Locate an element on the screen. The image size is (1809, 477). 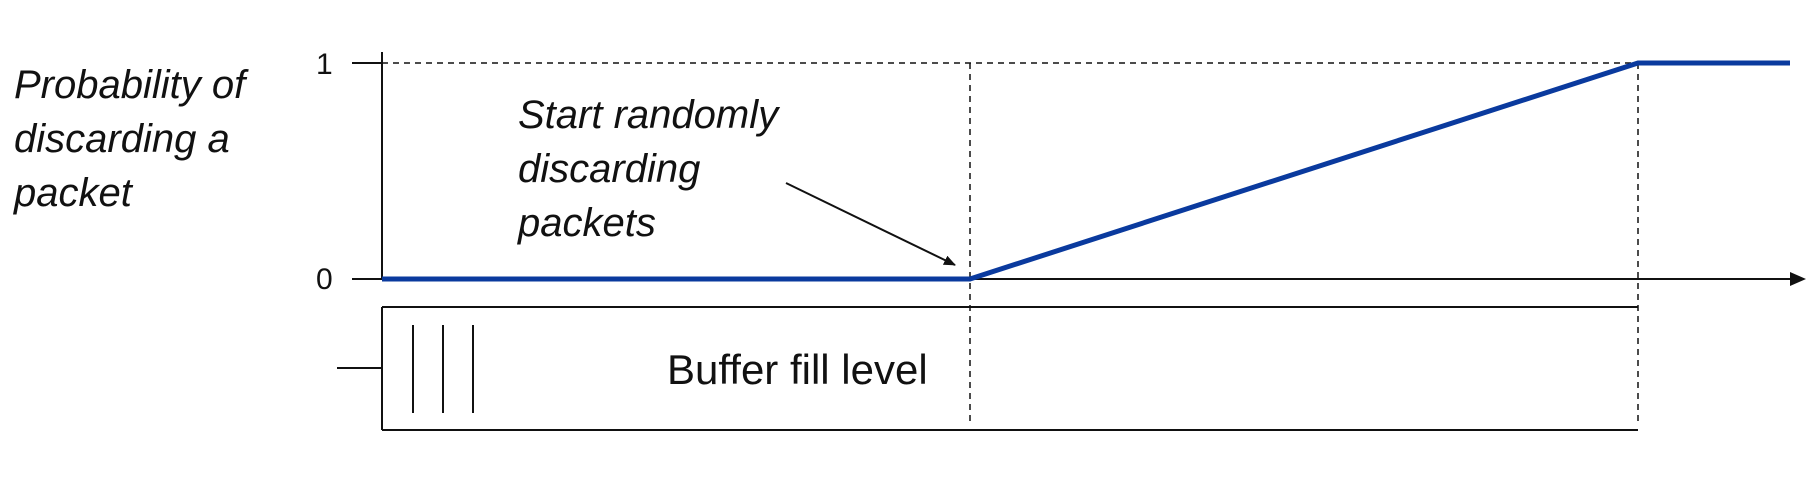
arrowhead-icon is located at coordinates (1798, 279).